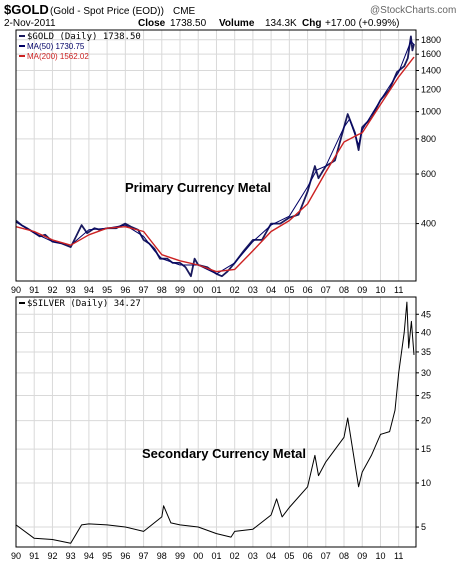 This screenshot has width=460, height=568. Describe the element at coordinates (107, 11) in the screenshot. I see `header-description: (Gold - Spot Price (EOD))` at that location.